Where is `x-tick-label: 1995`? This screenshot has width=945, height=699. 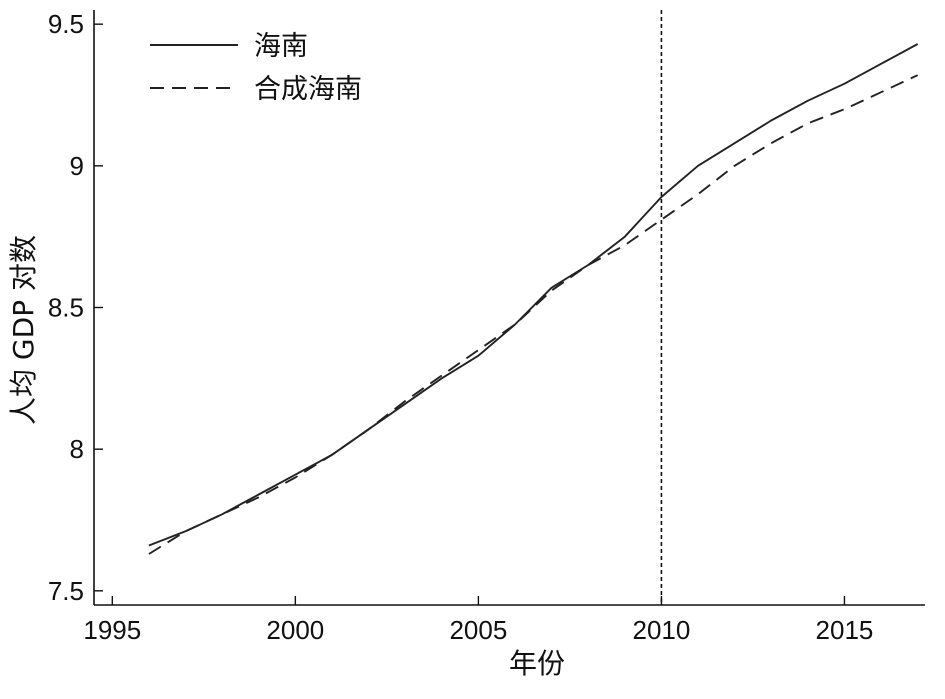
x-tick-label: 1995 is located at coordinates (112, 630).